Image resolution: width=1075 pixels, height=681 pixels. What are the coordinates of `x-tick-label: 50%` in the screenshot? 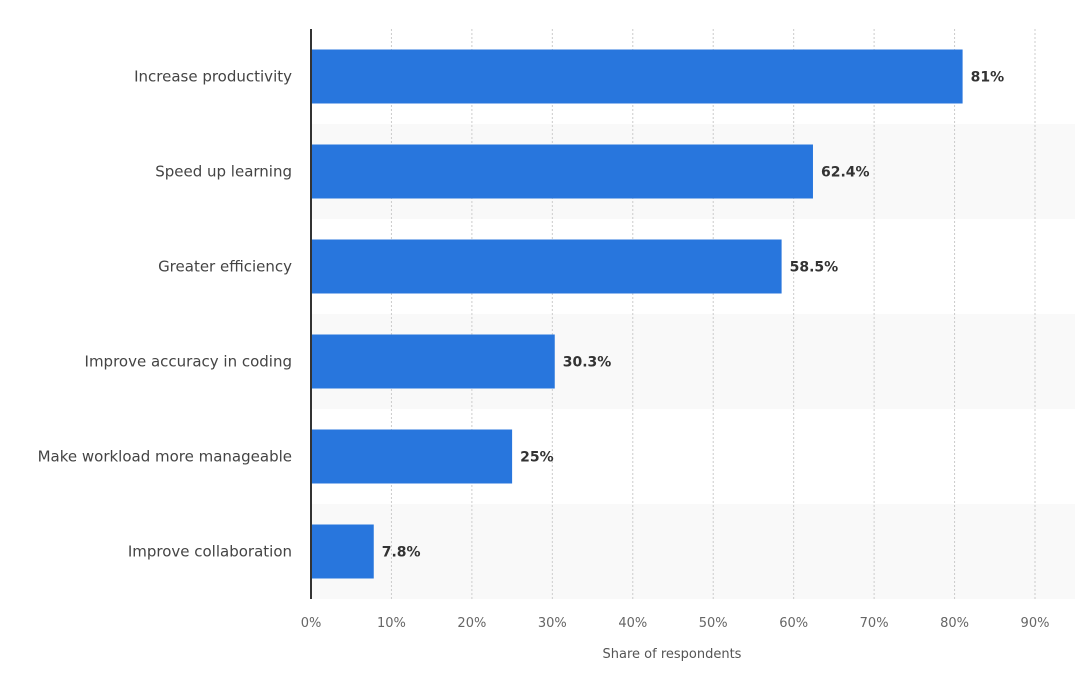 It's located at (713, 623).